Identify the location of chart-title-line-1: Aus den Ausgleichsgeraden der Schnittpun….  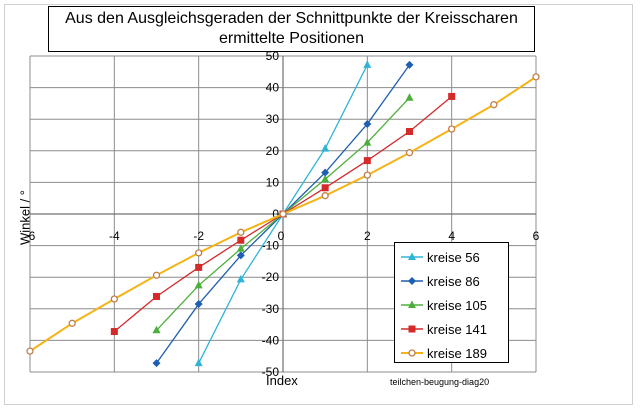
(291, 18).